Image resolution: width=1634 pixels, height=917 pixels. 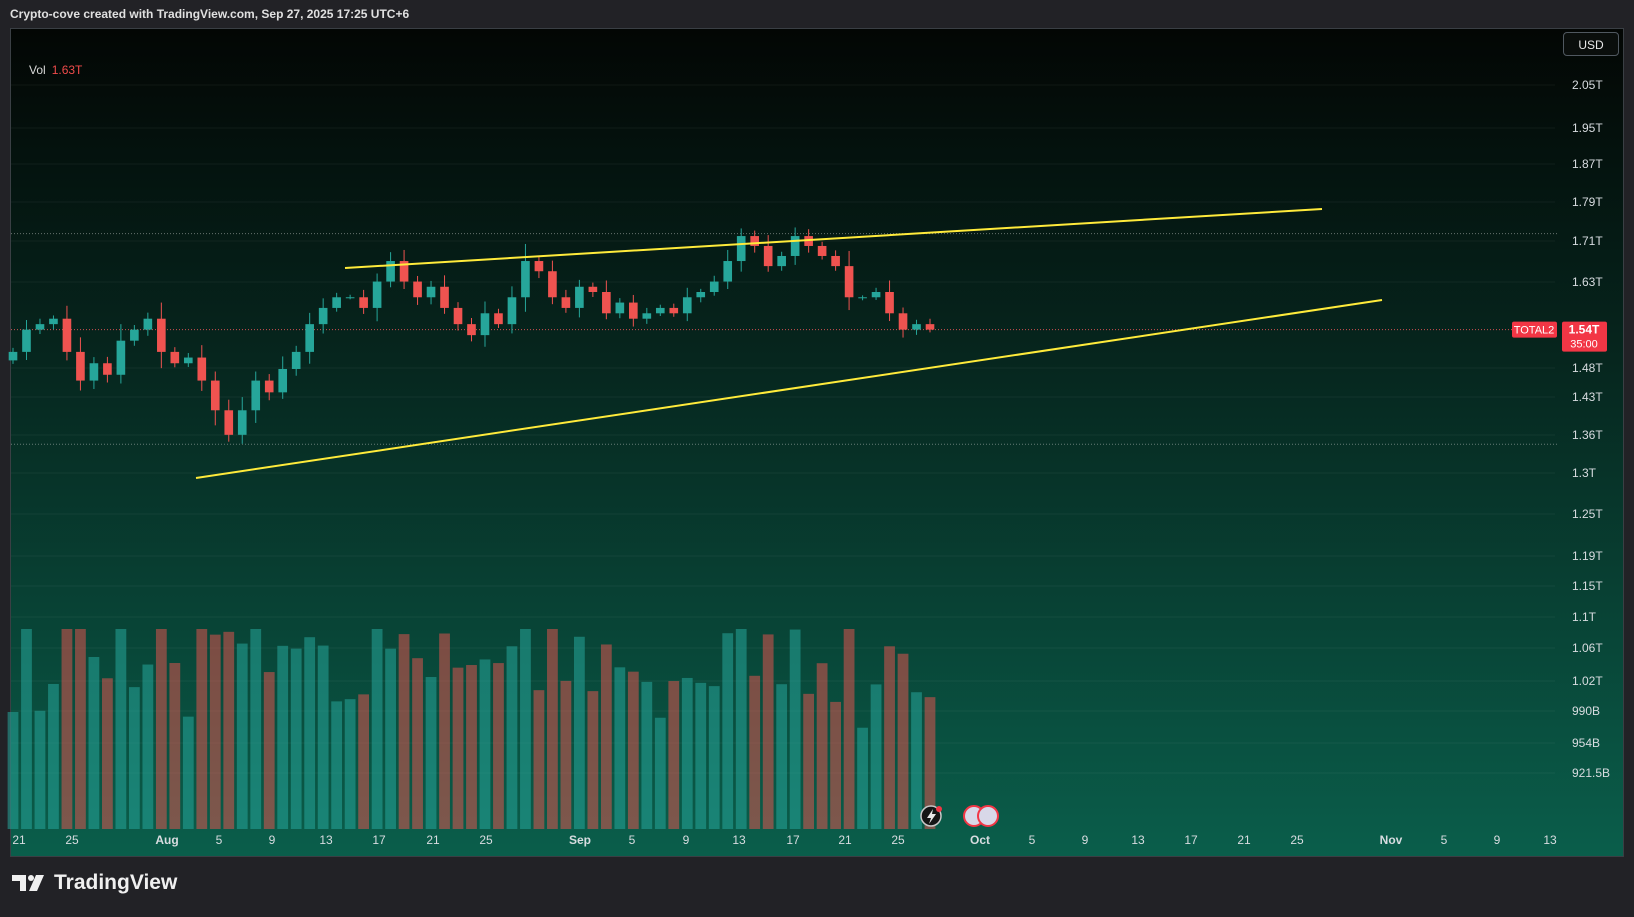 I want to click on footer-bar: TradingView, so click(x=817, y=887).